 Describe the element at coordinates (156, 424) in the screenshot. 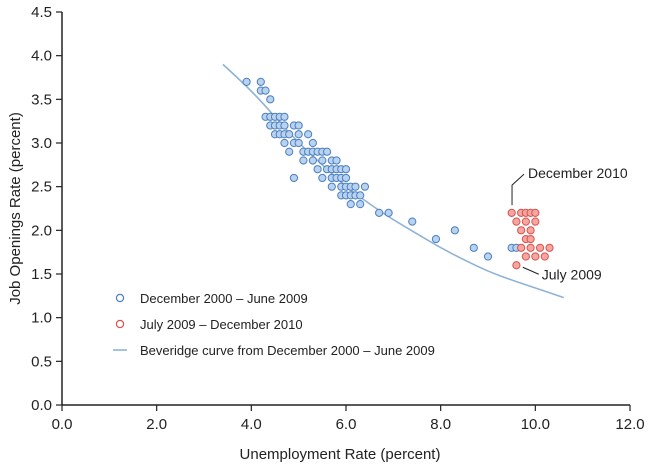

I see `x-tick-label: 2.0` at that location.